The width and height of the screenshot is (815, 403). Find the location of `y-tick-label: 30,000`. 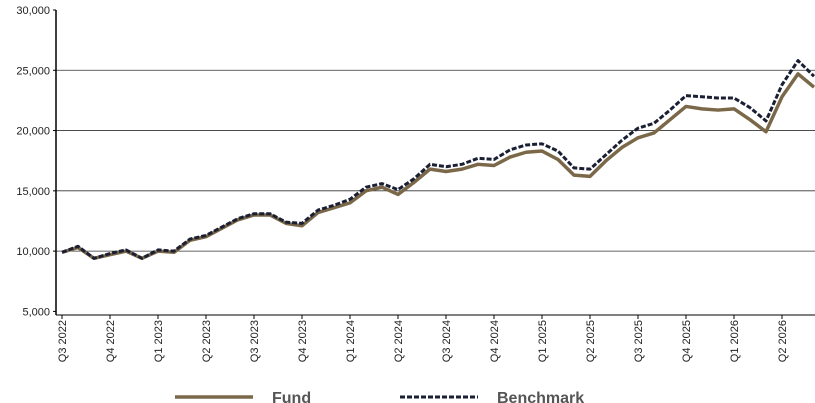

y-tick-label: 30,000 is located at coordinates (33, 11).